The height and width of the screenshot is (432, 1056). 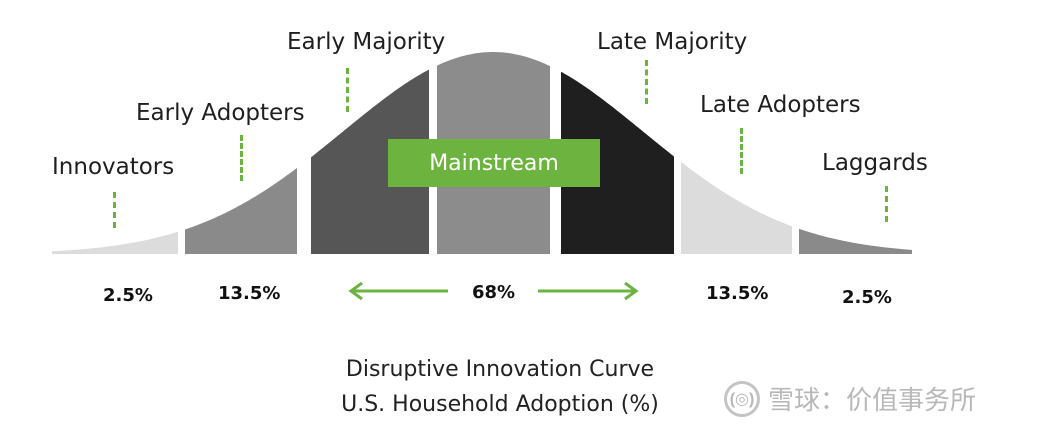 I want to click on segment-late-majority, so click(x=617, y=162).